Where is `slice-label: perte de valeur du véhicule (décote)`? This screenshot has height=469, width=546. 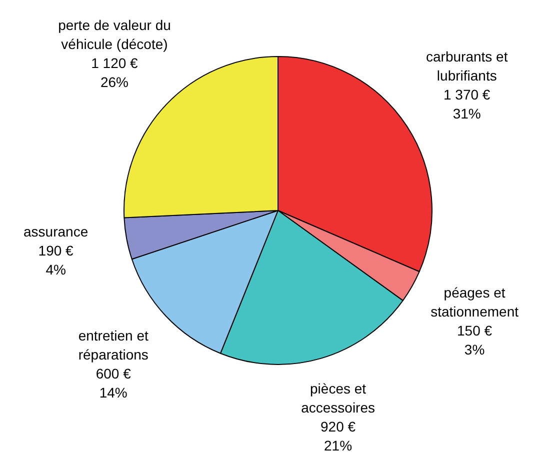 slice-label: perte de valeur du véhicule (décote) is located at coordinates (114, 34).